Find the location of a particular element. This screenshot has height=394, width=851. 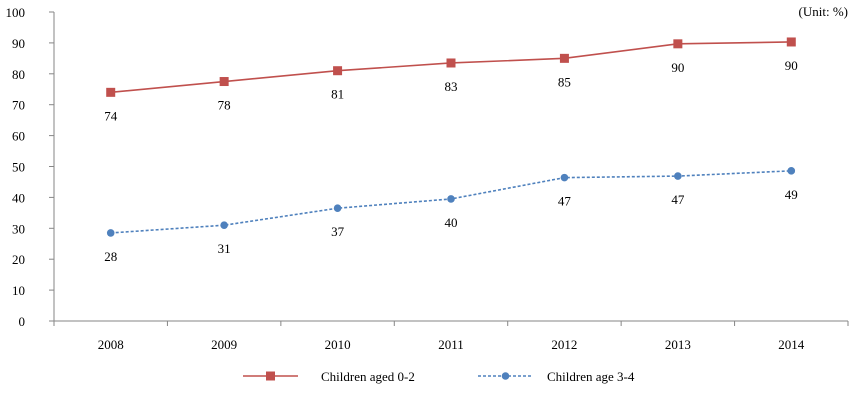

y-tick-label: 40 is located at coordinates (18, 197).